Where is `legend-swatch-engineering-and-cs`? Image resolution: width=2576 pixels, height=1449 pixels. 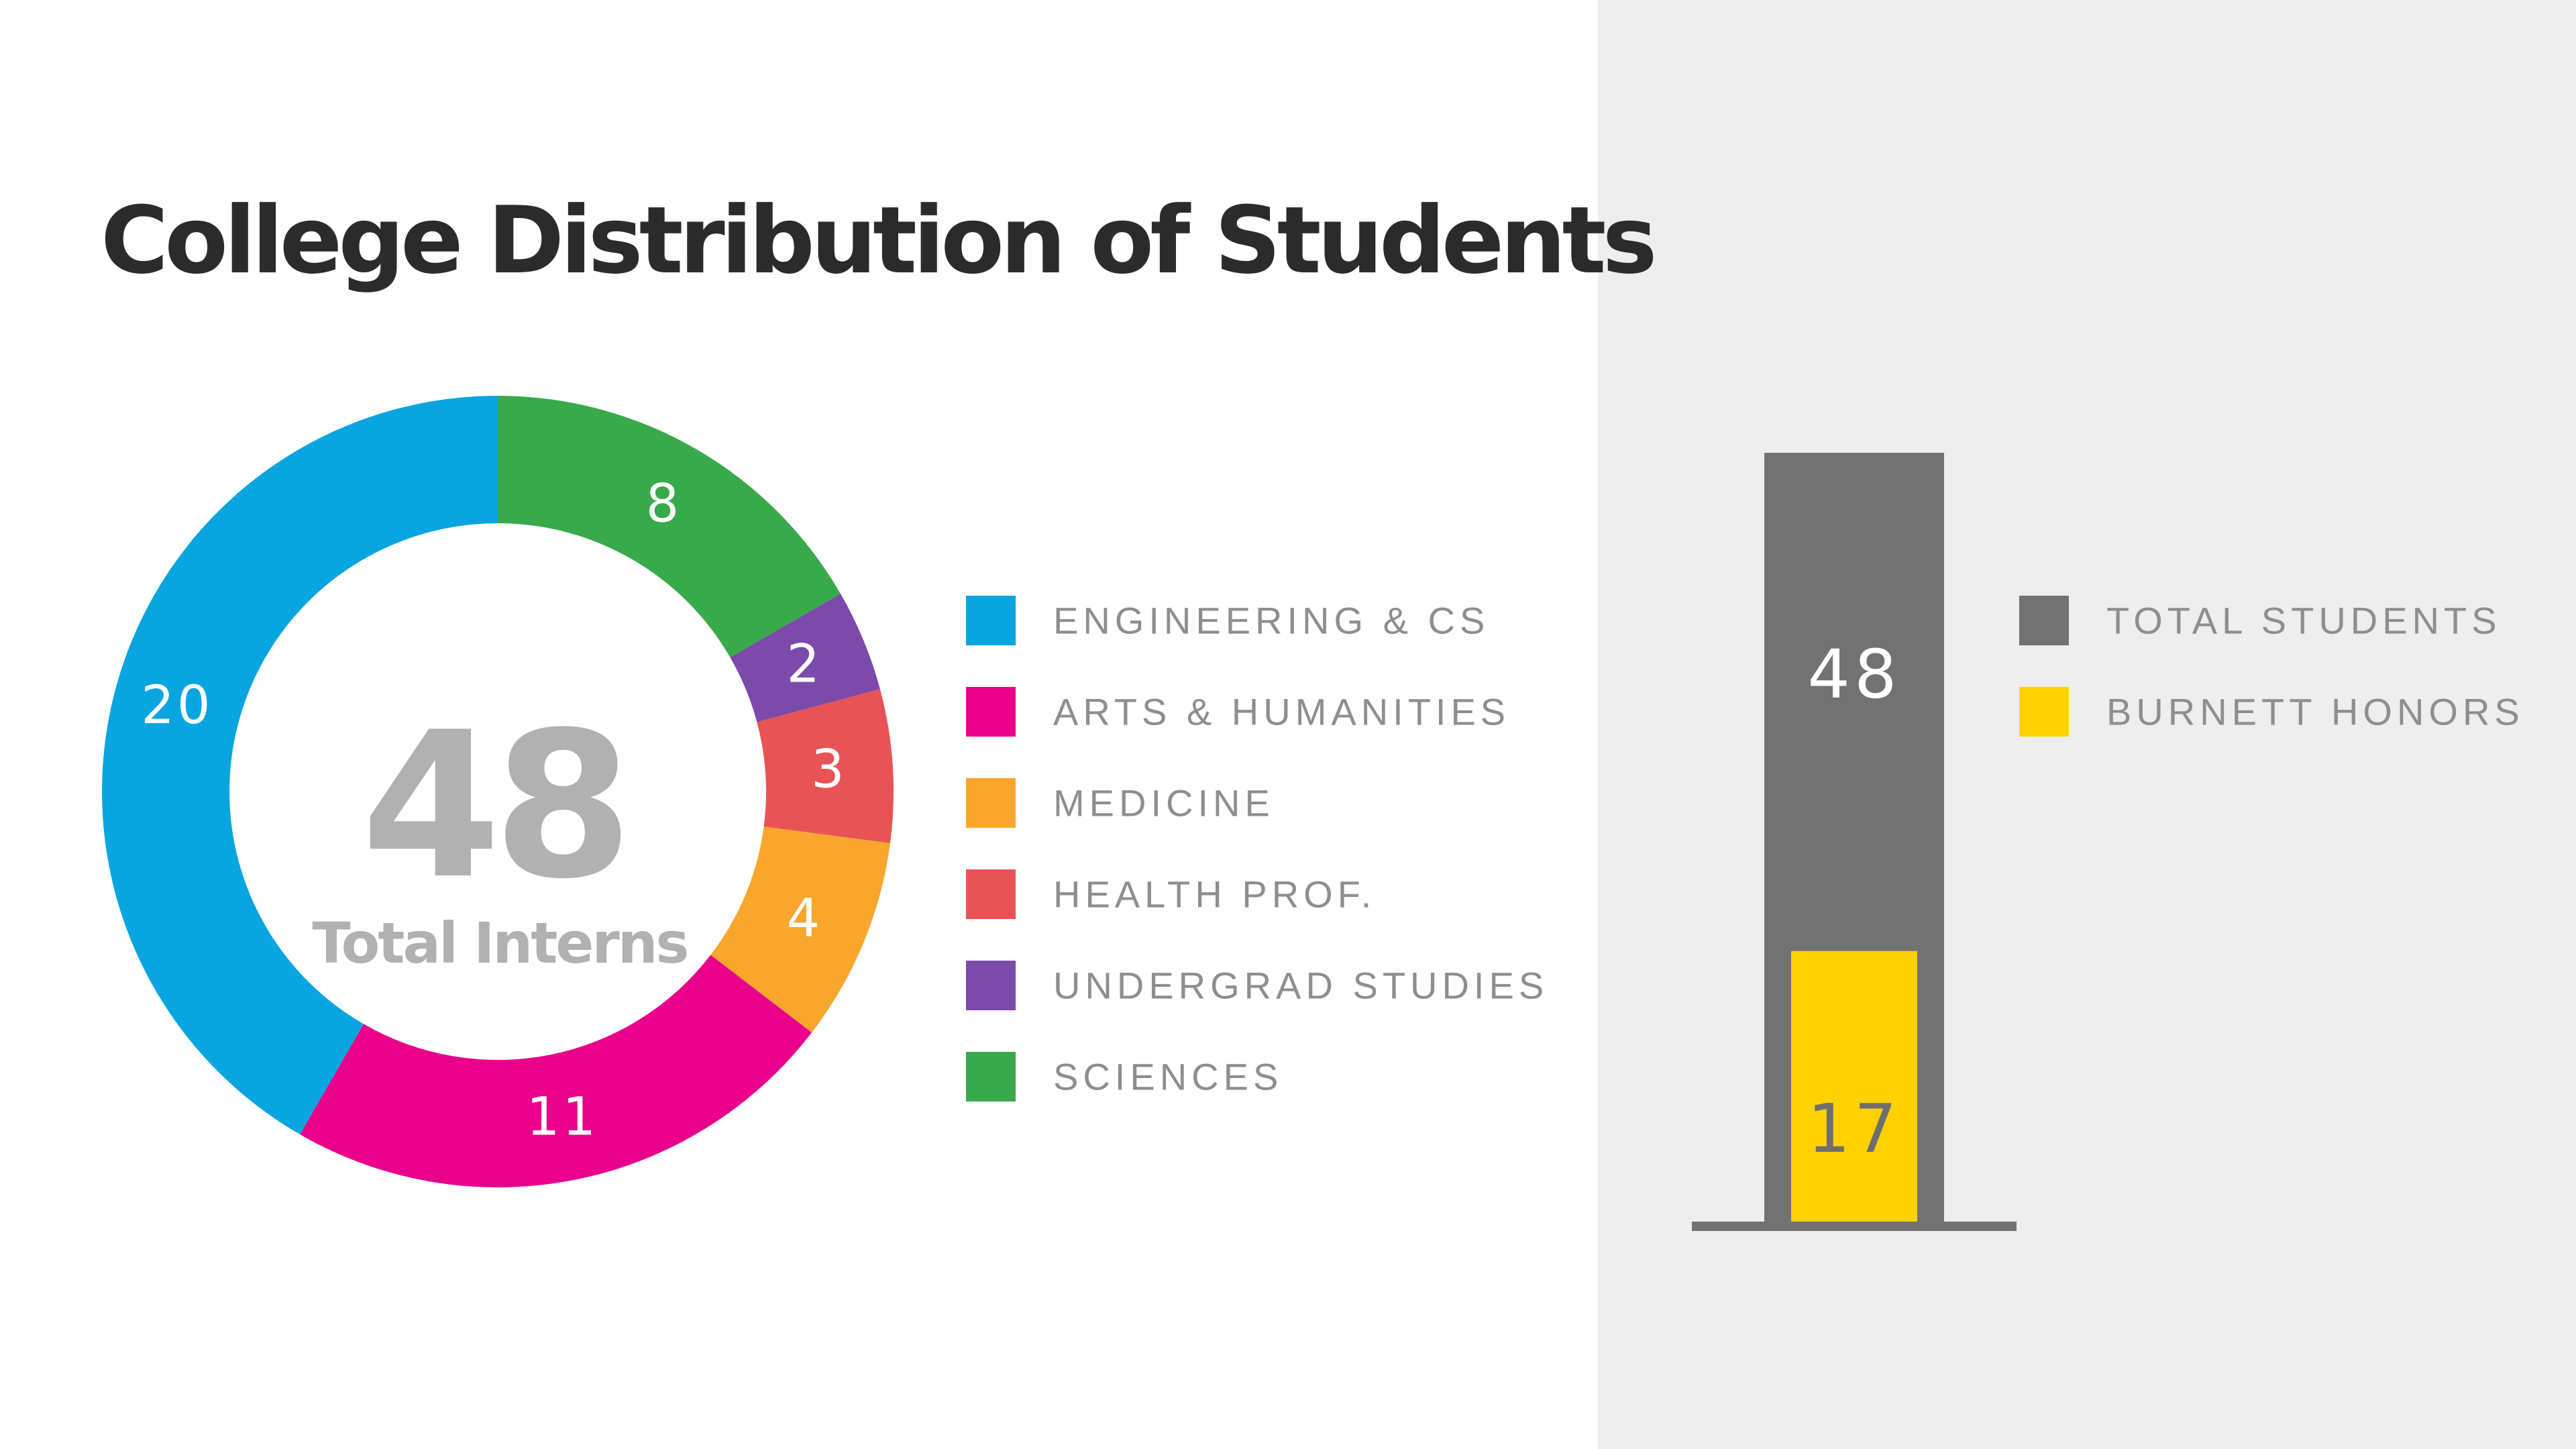
legend-swatch-engineering-and-cs is located at coordinates (991, 620).